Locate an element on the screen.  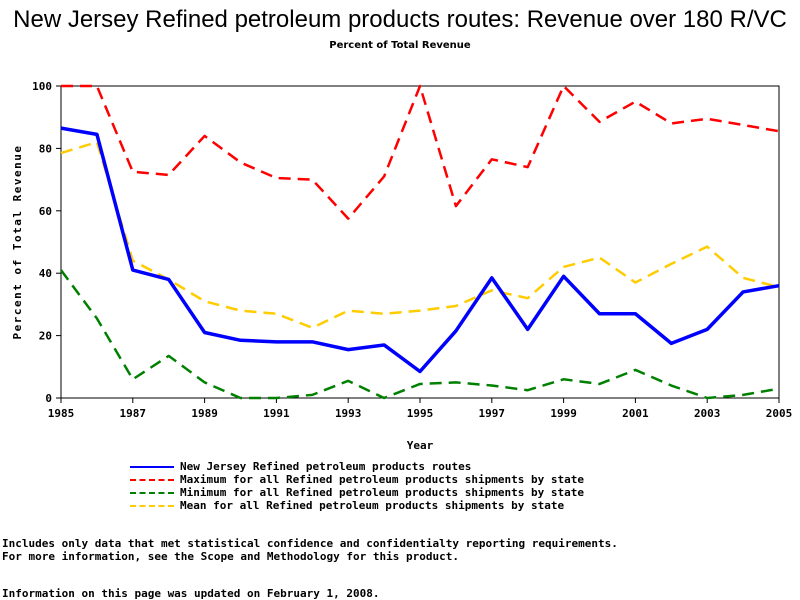
x-tick-label: 2001 is located at coordinates (635, 413).